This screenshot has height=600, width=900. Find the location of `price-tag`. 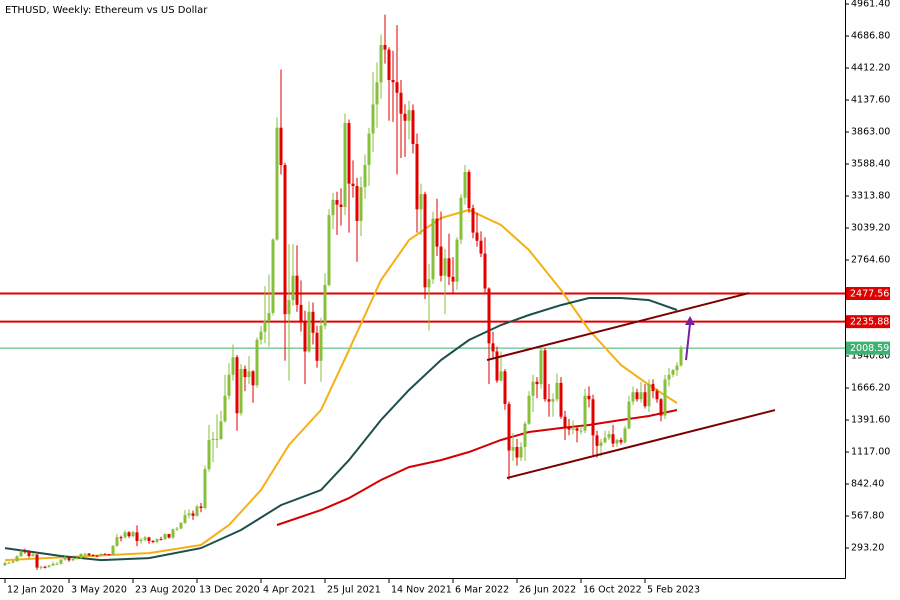

price-tag is located at coordinates (868, 293).